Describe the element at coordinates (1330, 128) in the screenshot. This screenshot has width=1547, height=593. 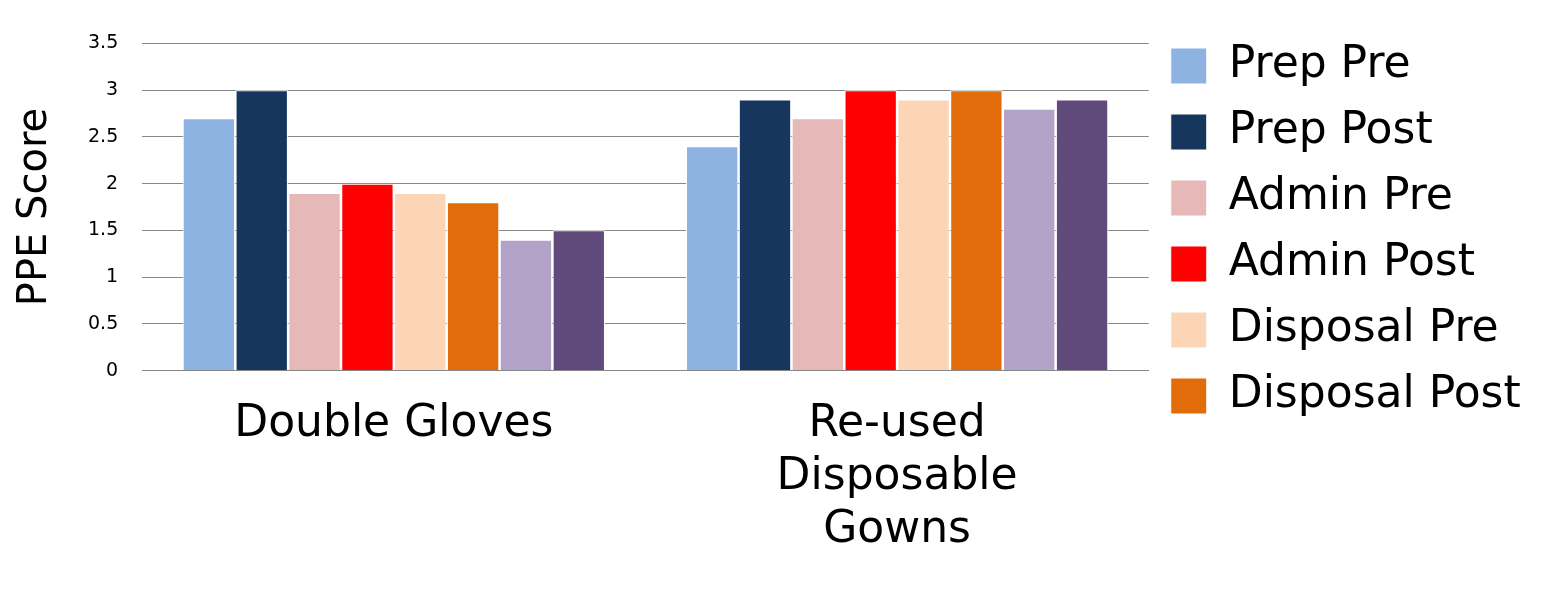
I see `legend-label: Prep Post` at that location.